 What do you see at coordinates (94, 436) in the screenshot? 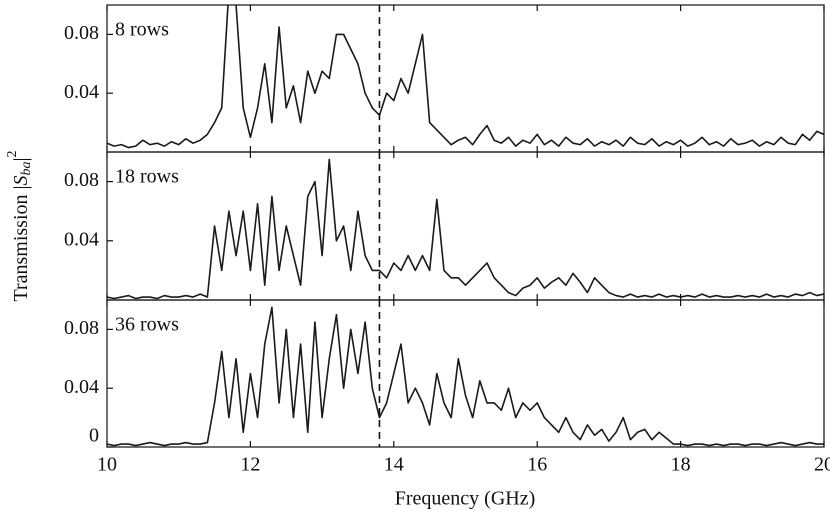
I see `y-tick-label: 0` at bounding box center [94, 436].